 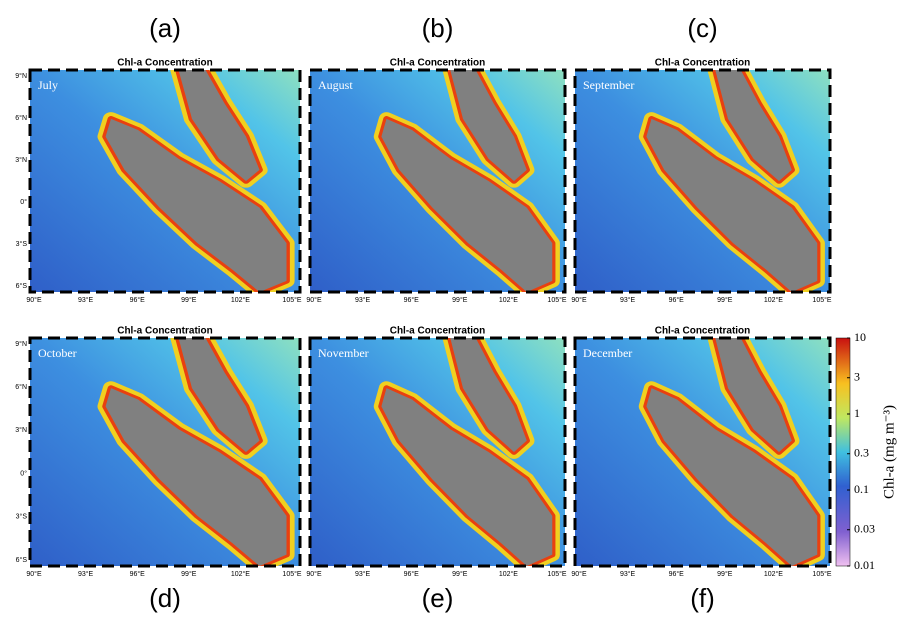 I want to click on month-label: November, so click(x=343, y=353).